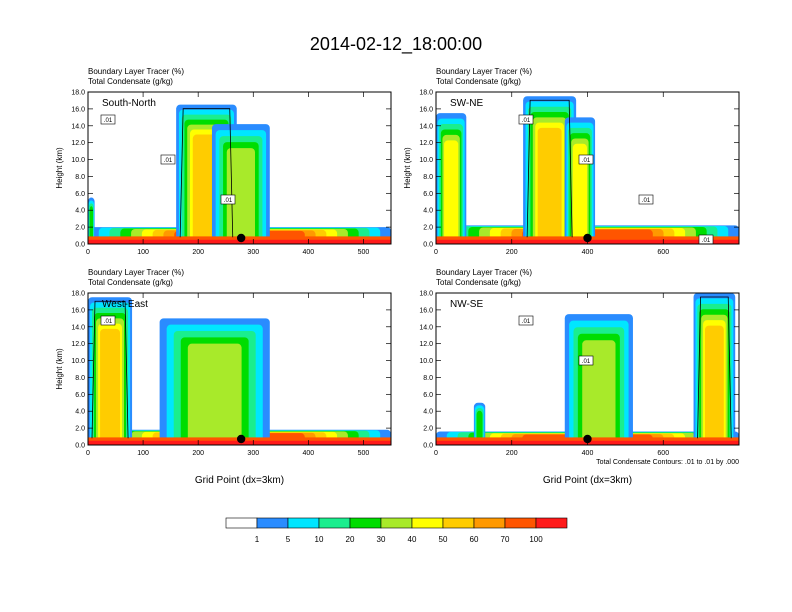 The height and width of the screenshot is (612, 792). I want to click on x-tick-label: 100, so click(143, 453).